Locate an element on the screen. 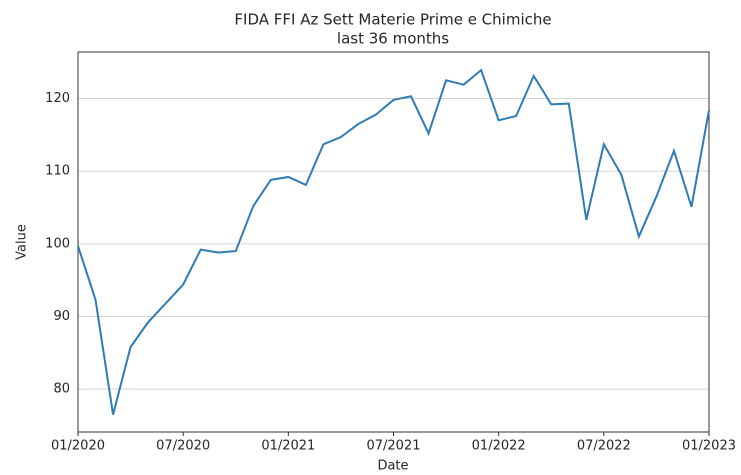  x-axis-label: Date is located at coordinates (392, 466).